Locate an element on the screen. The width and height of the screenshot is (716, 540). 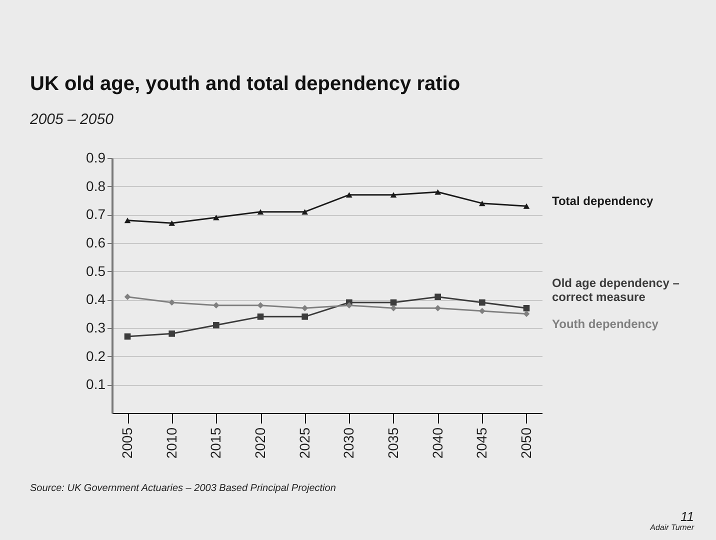
x-tick-label: 2005 is located at coordinates (127, 443).